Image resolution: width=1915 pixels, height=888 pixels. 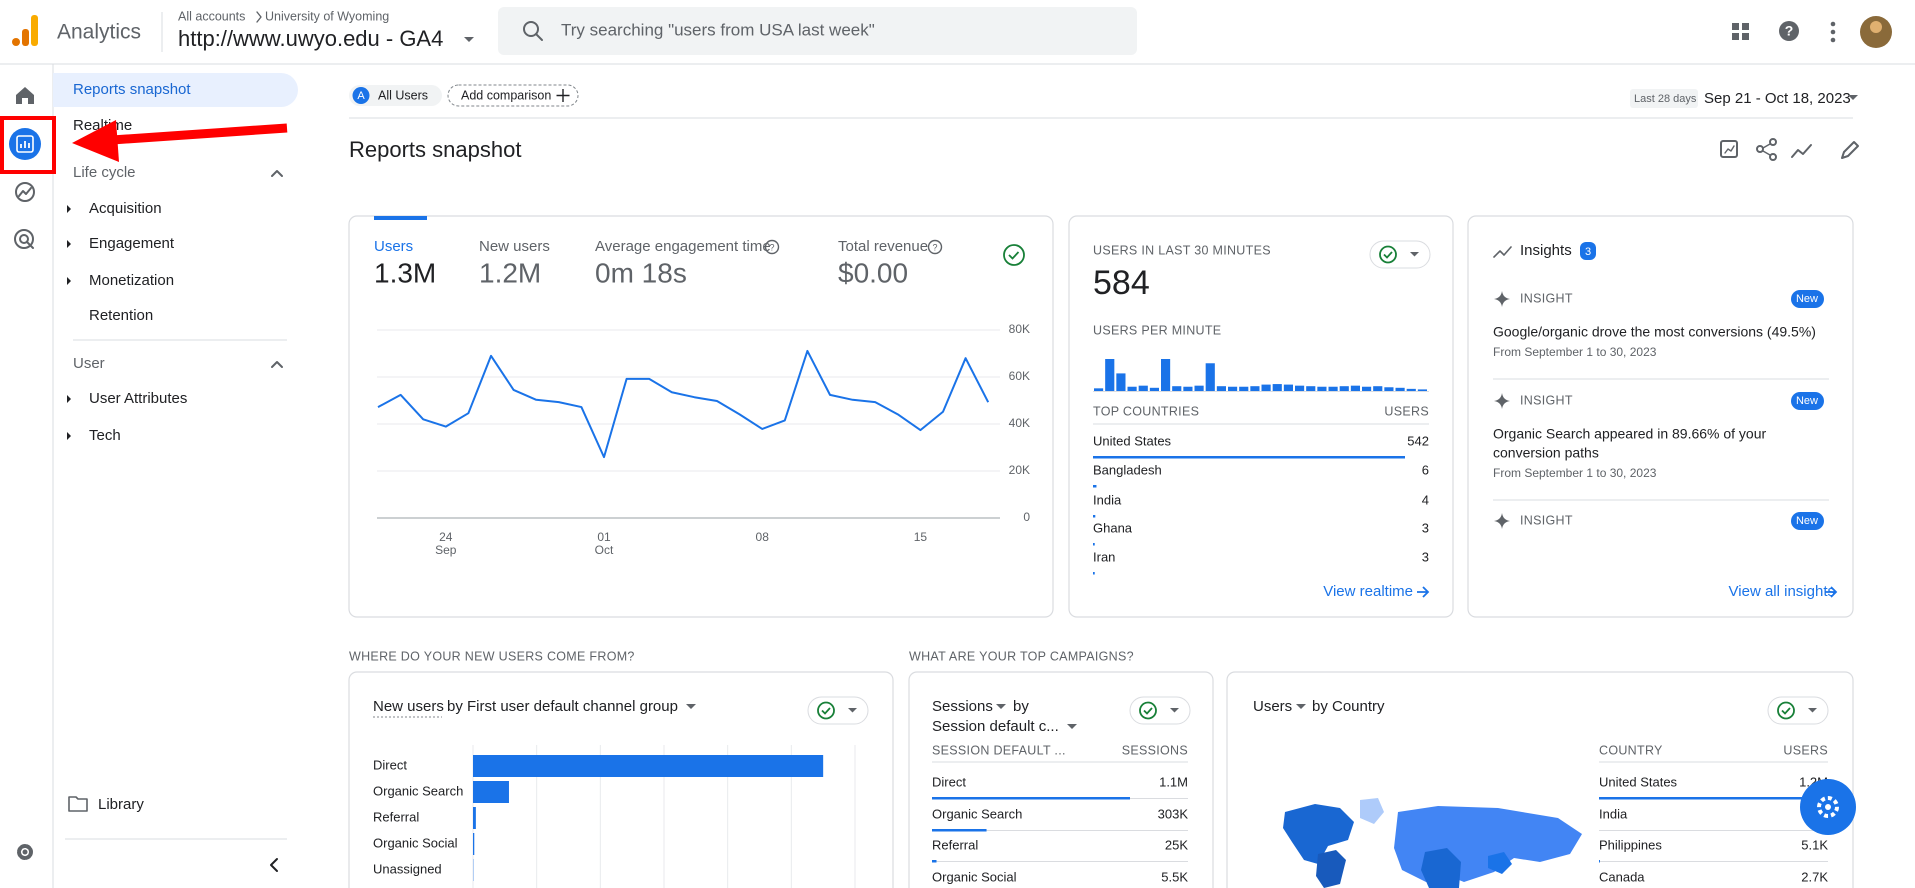 What do you see at coordinates (510, 272) in the screenshot?
I see `metric-value: 1.2M` at bounding box center [510, 272].